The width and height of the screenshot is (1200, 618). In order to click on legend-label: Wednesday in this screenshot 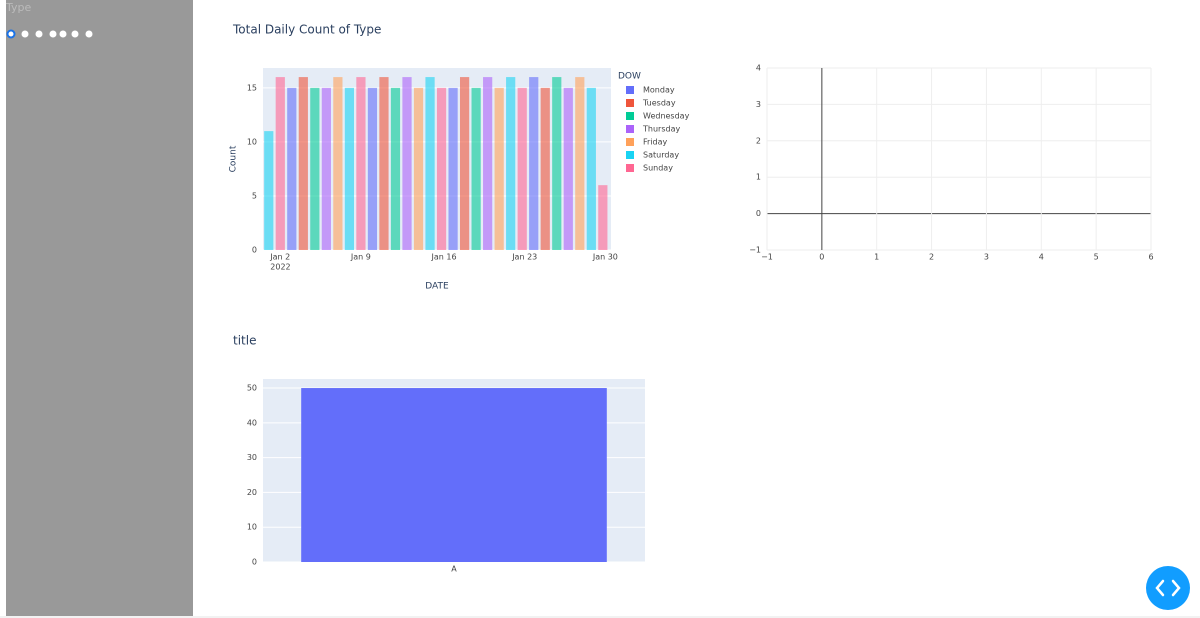, I will do `click(666, 116)`.